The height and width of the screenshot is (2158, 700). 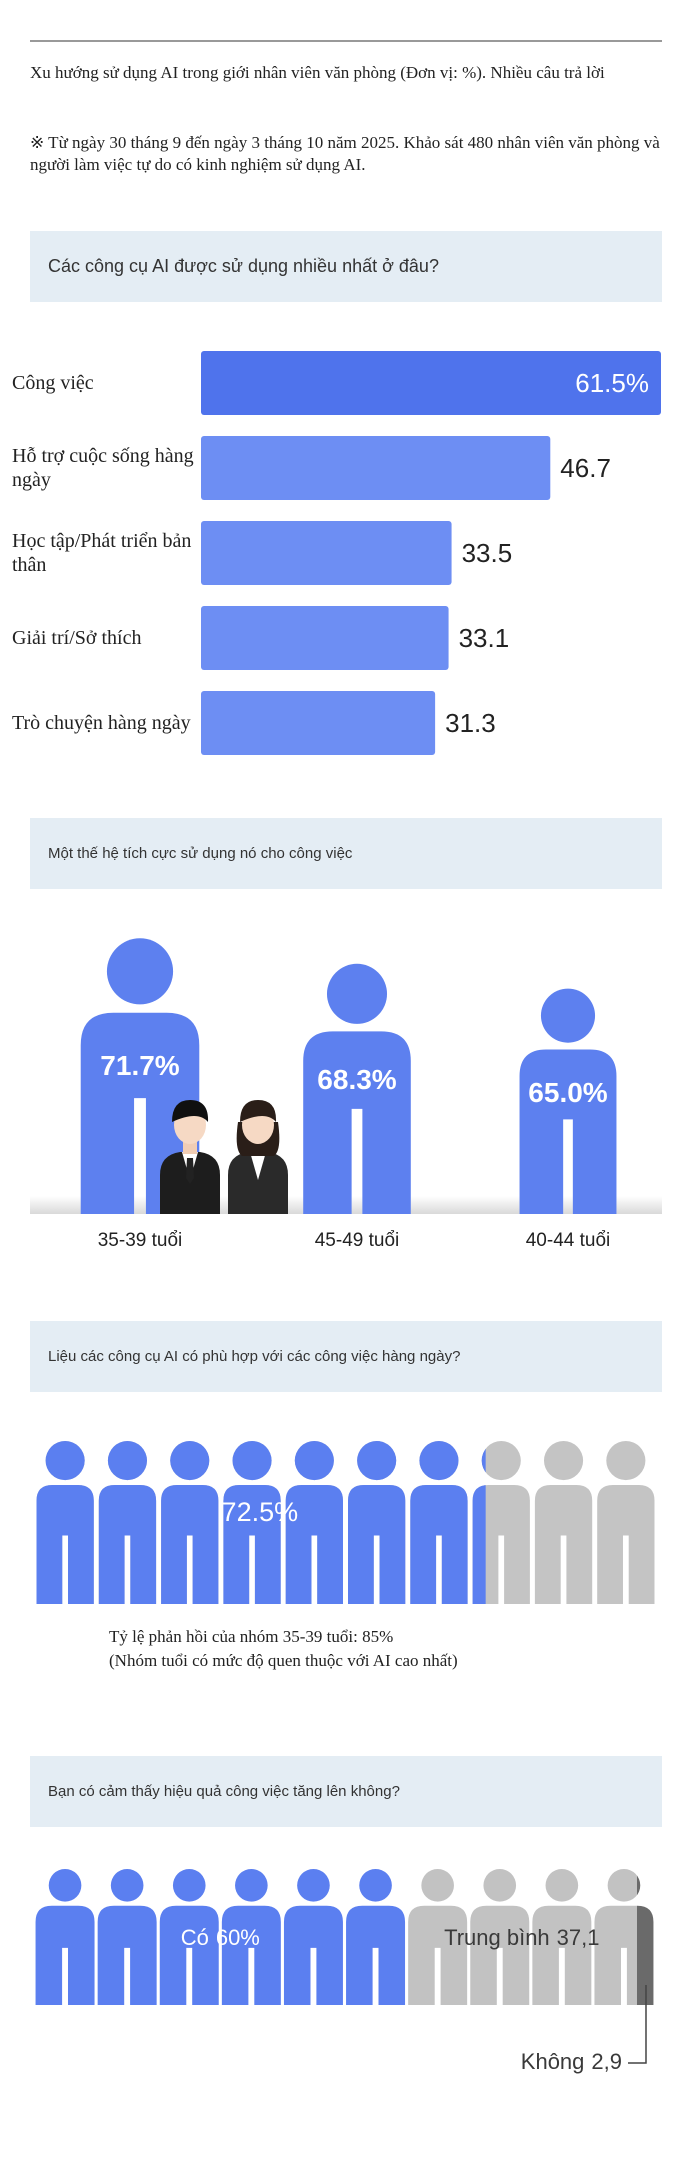 I want to click on value-label: 71.7%, so click(x=139, y=1065).